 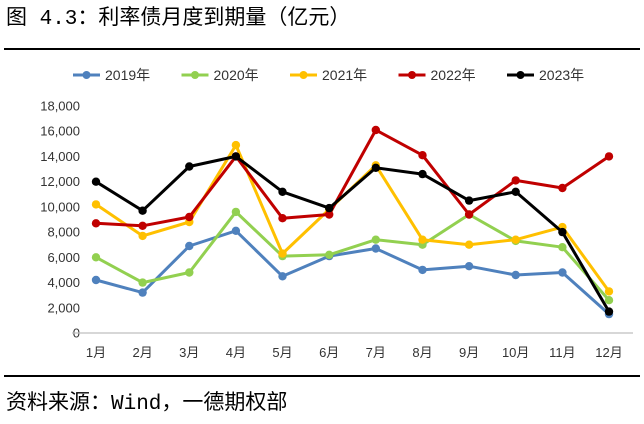 What do you see at coordinates (86, 75) in the screenshot?
I see `legend-swatch-marker-2019` at bounding box center [86, 75].